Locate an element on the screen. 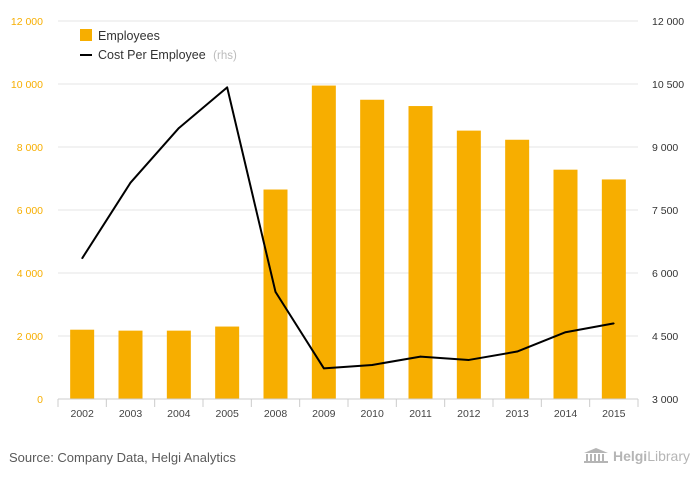 The height and width of the screenshot is (488, 700). library-building-icon is located at coordinates (595, 455).